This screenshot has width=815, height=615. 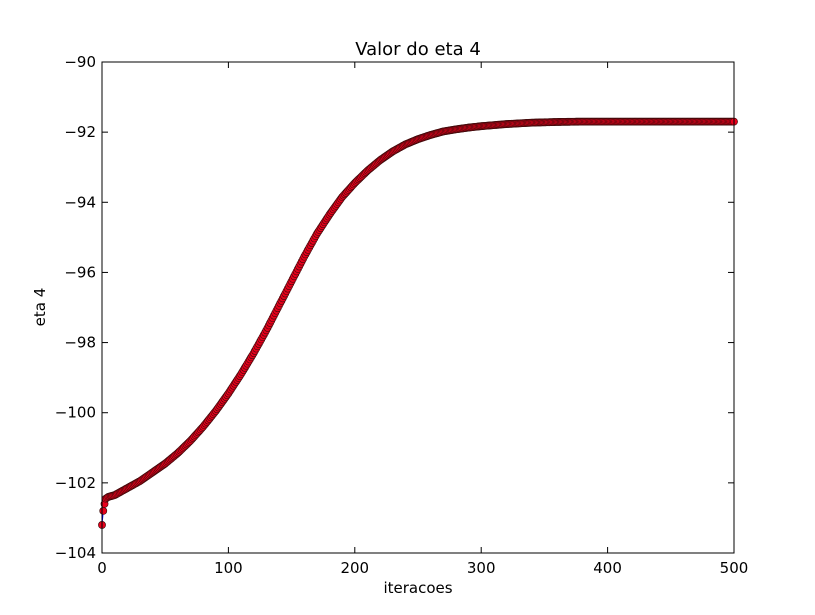 I want to click on x-tick-label: 500, so click(x=734, y=568).